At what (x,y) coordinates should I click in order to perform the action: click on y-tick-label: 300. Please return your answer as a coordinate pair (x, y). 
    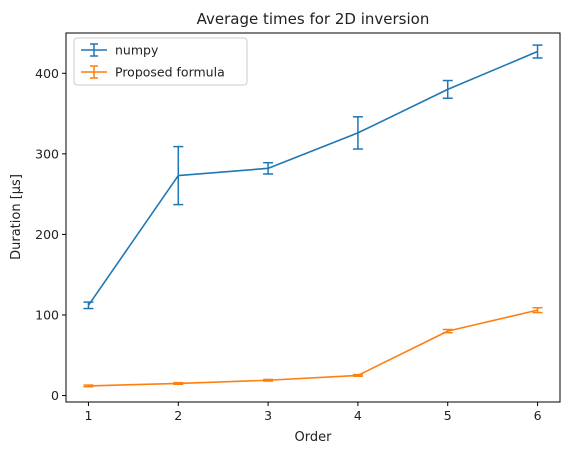
    Looking at the image, I should click on (47, 153).